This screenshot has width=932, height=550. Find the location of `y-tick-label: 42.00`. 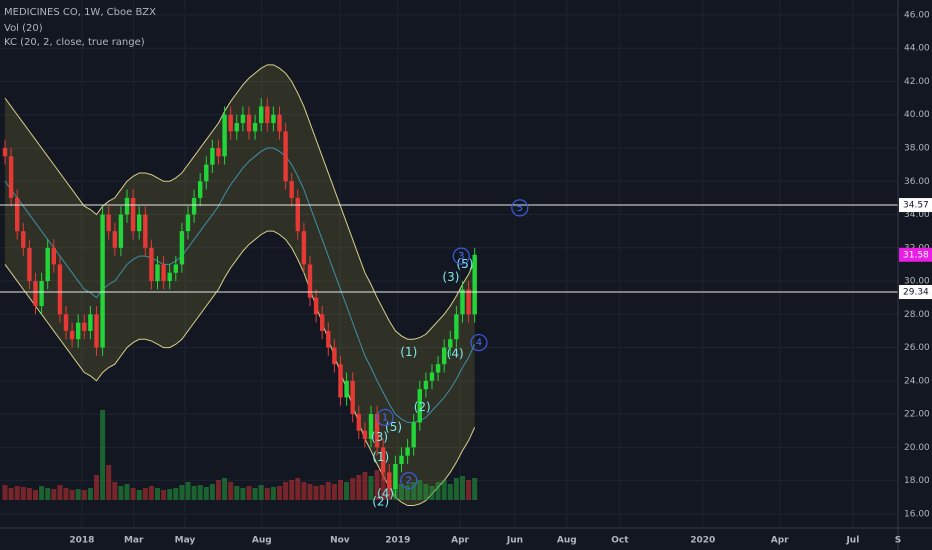

y-tick-label: 42.00 is located at coordinates (917, 82).